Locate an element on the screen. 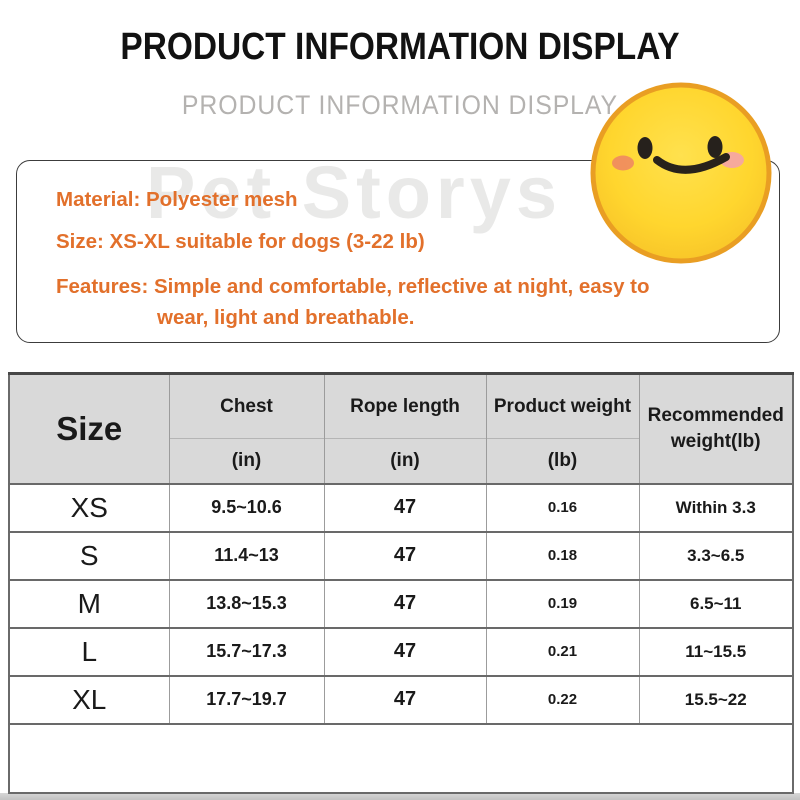  brand-watermark: Pet Storys is located at coordinates (354, 192).